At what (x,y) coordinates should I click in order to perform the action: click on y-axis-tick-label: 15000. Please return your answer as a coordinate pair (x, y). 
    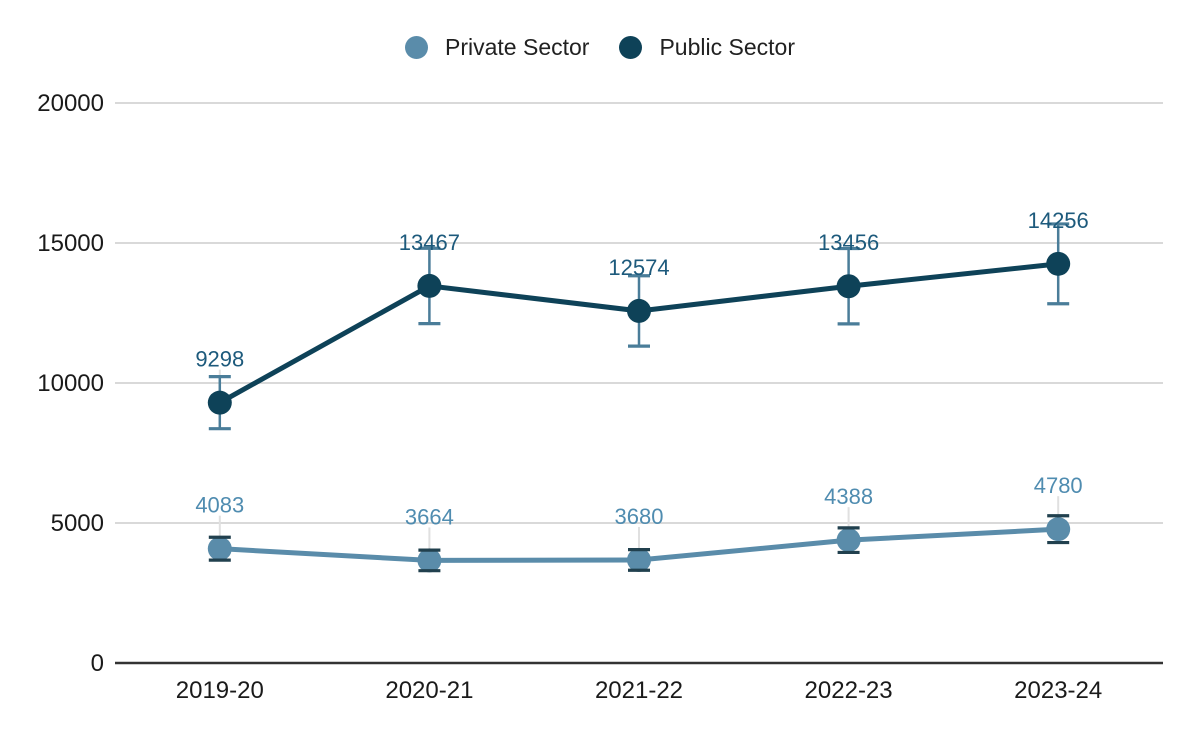
    Looking at the image, I should click on (70, 243).